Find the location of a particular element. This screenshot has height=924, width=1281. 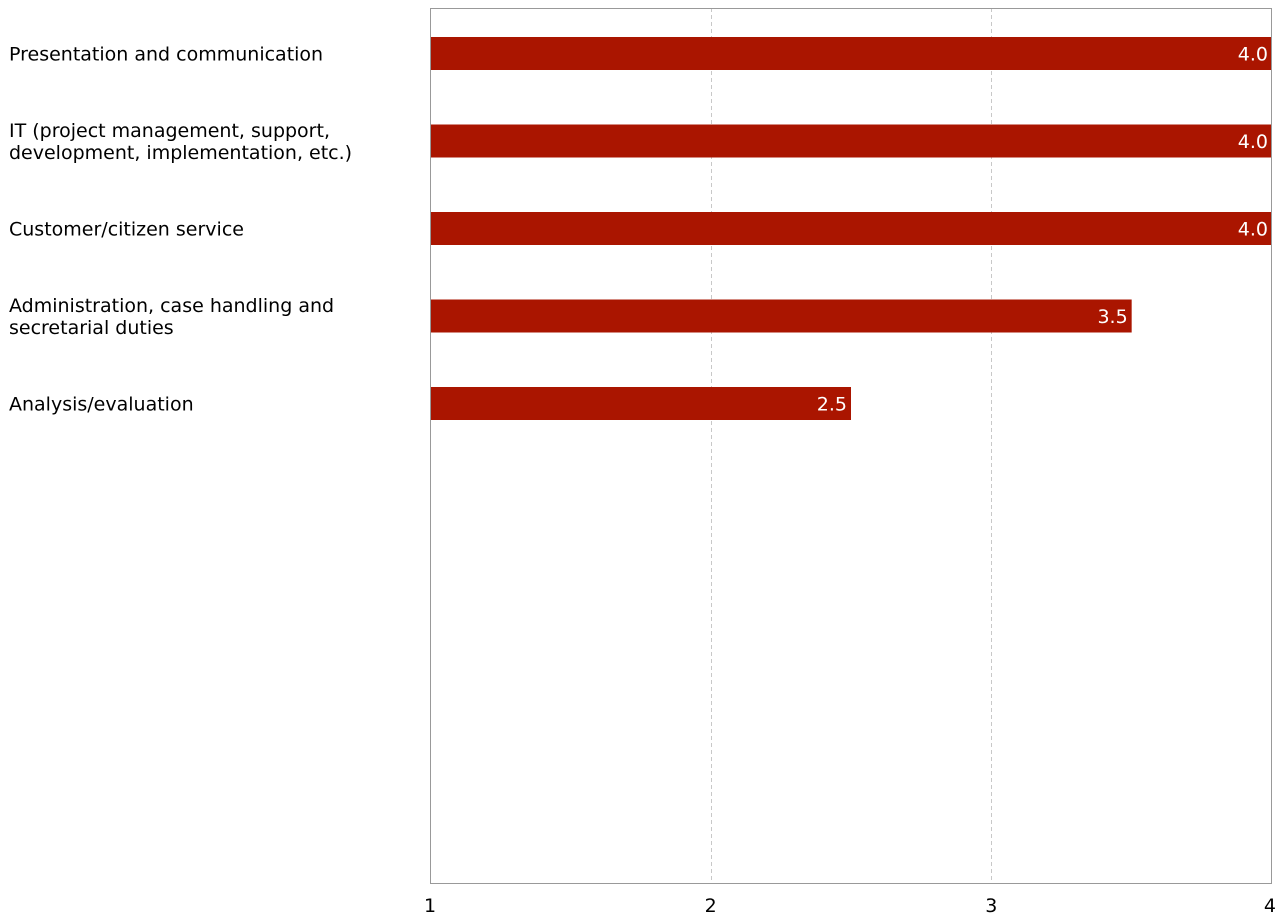

x-tick-label-2: 2 is located at coordinates (711, 906).